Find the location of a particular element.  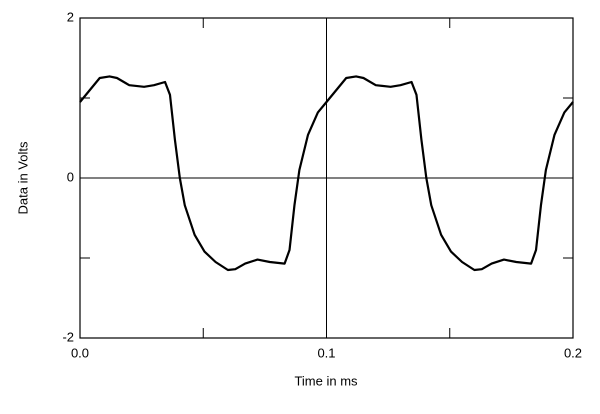

x-tick-label: 0.2 is located at coordinates (573, 352).